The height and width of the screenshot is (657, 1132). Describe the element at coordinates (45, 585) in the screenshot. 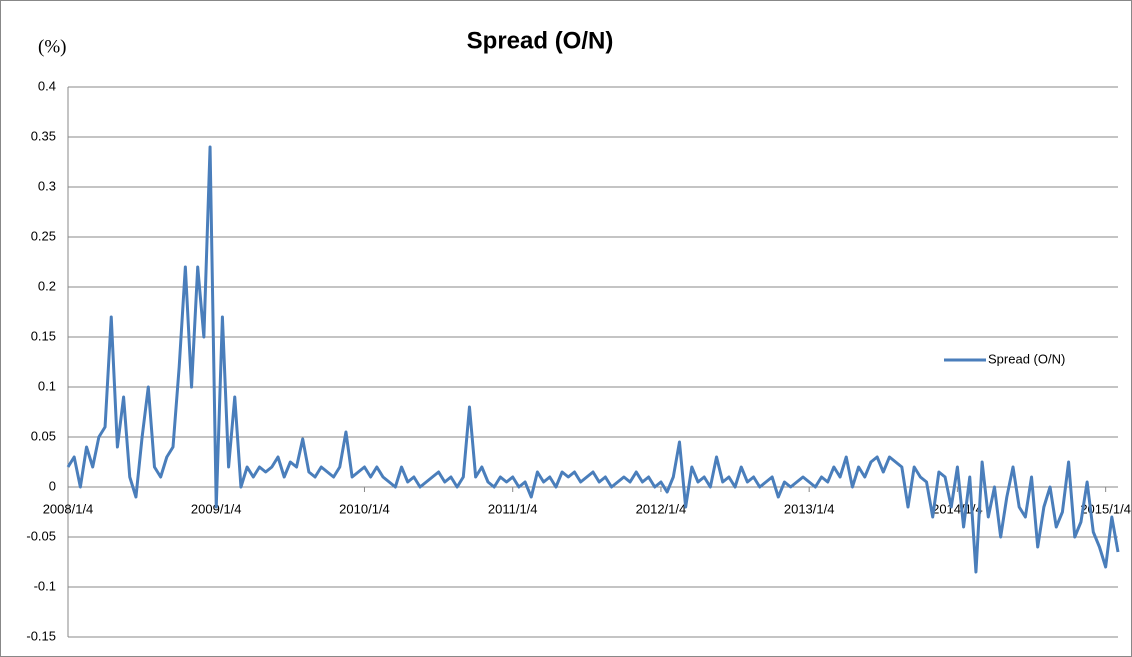

I see `y-tick-label: -0.1` at that location.